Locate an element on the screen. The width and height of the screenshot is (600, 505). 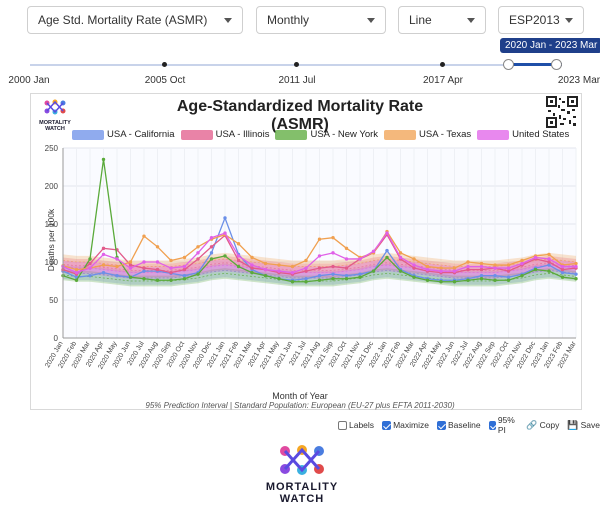
copy-button: 🔗 Copy is located at coordinates (542, 425).